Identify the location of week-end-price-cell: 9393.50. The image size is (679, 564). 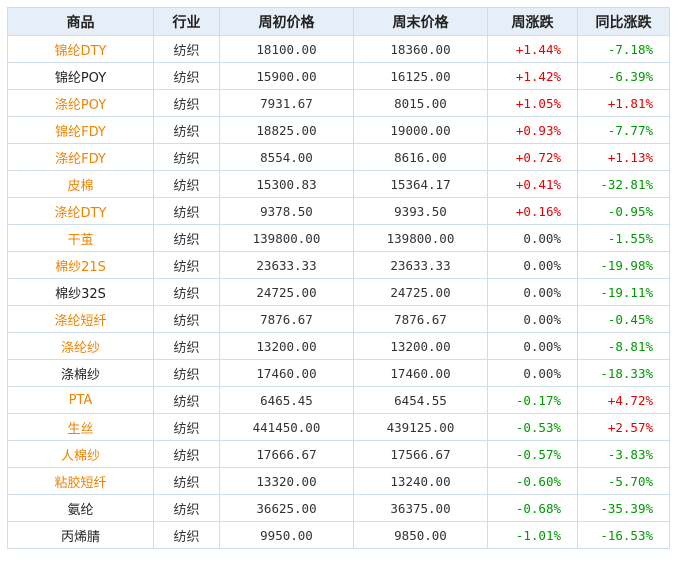
(420, 211).